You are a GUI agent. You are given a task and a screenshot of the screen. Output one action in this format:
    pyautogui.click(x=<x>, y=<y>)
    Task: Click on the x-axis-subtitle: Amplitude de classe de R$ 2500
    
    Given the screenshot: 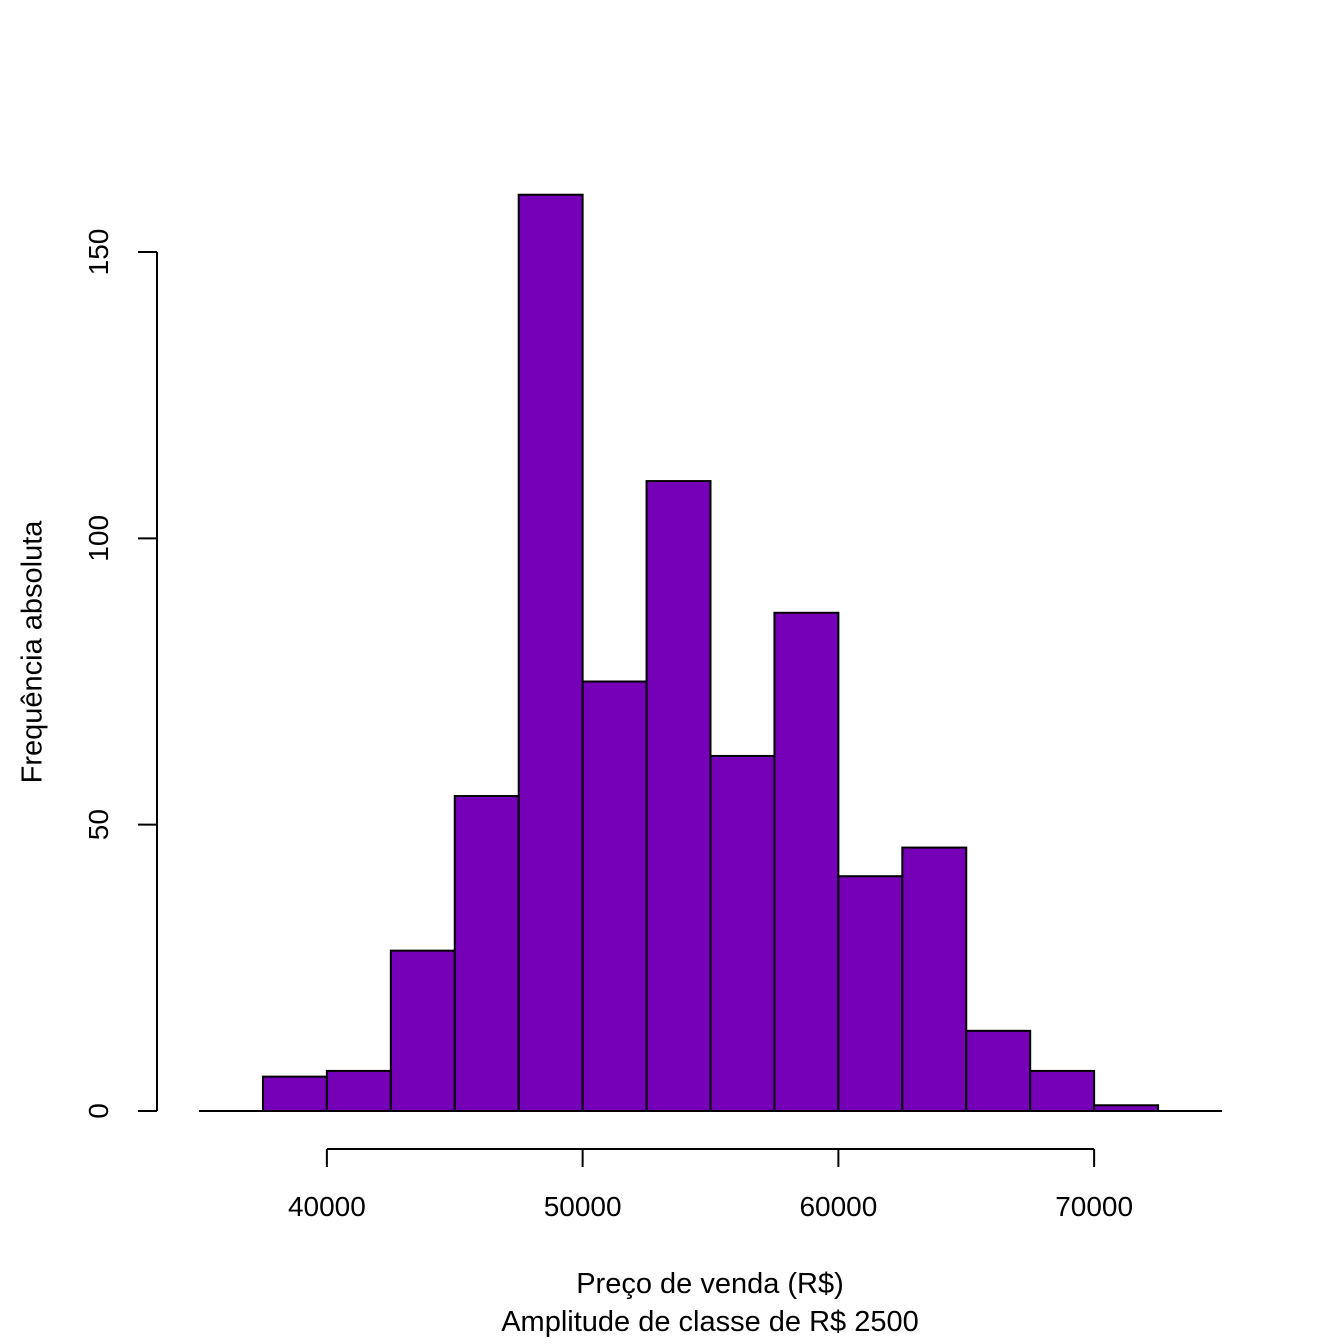 What is the action you would take?
    pyautogui.click(x=710, y=1322)
    